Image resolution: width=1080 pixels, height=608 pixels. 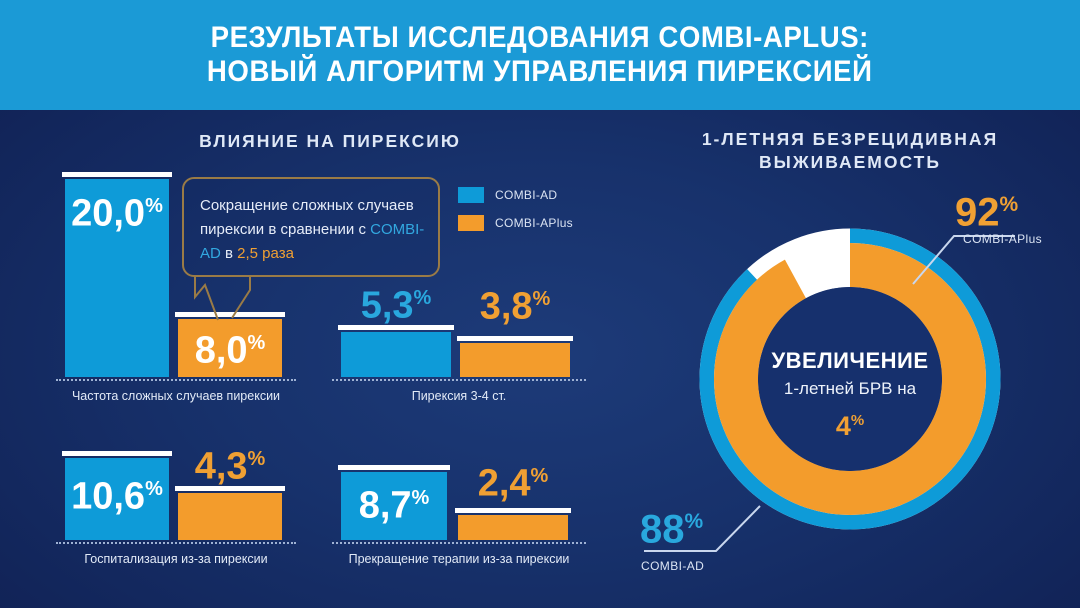 I want to click on donut-outer-combi-ad, so click(x=850, y=379).